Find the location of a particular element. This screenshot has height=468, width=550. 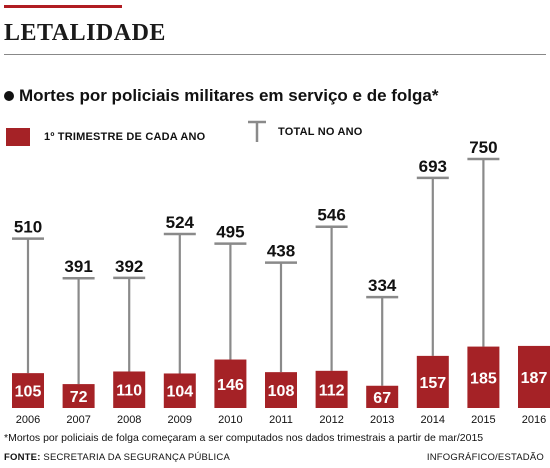

total-value-label: 524 is located at coordinates (180, 222).